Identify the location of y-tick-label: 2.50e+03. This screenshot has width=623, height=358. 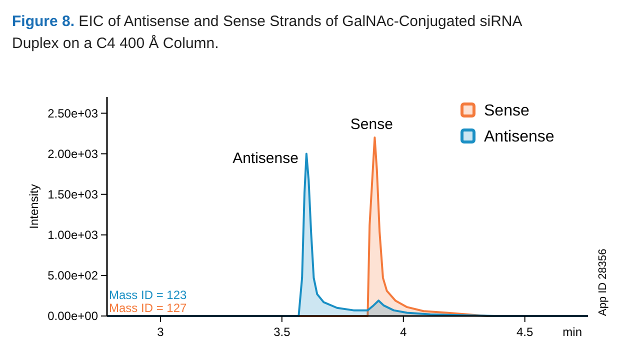
(73, 113).